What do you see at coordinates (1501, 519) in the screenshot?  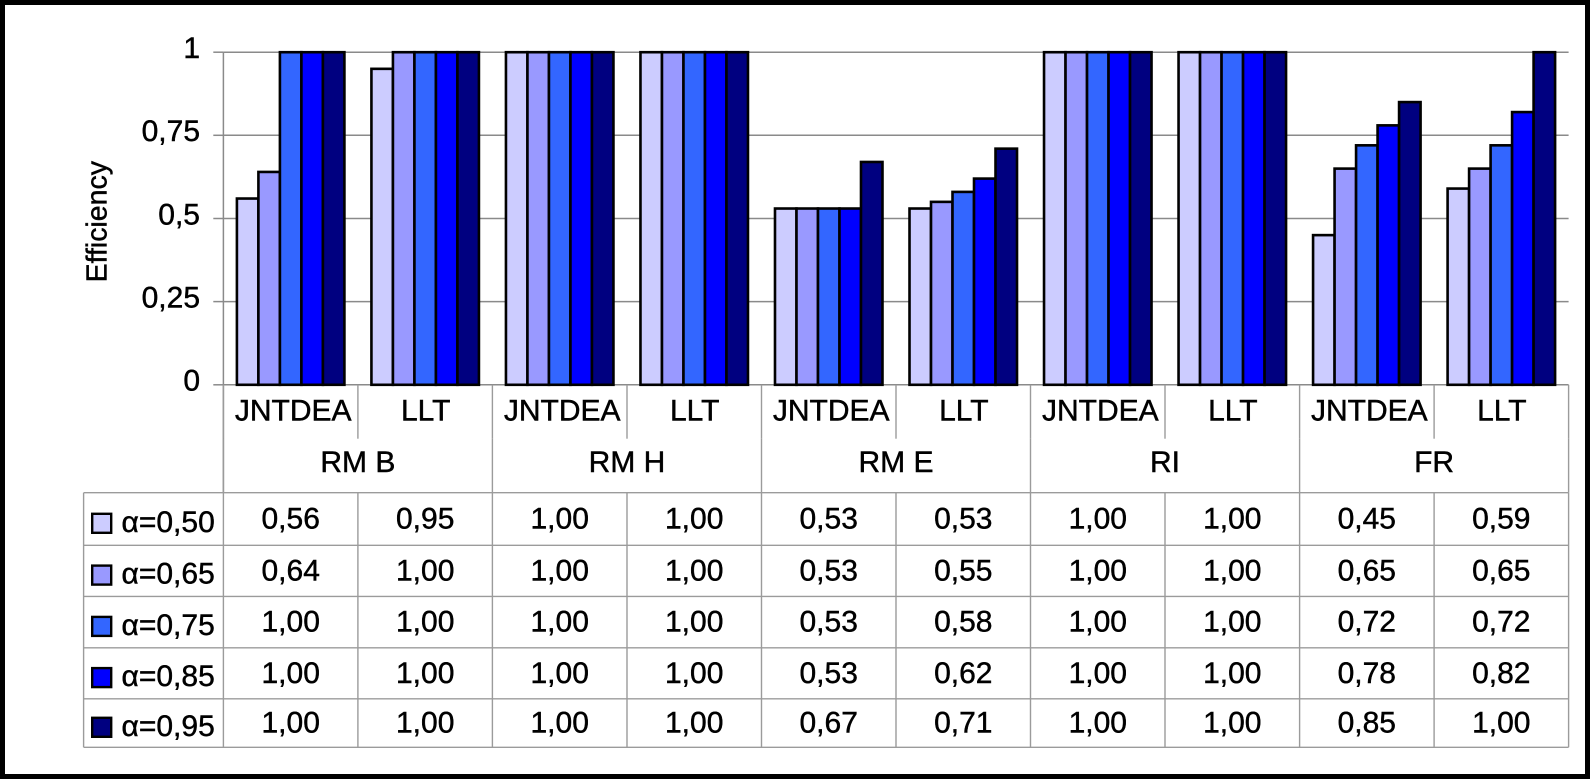 I see `svg-text: 0,59` at bounding box center [1501, 519].